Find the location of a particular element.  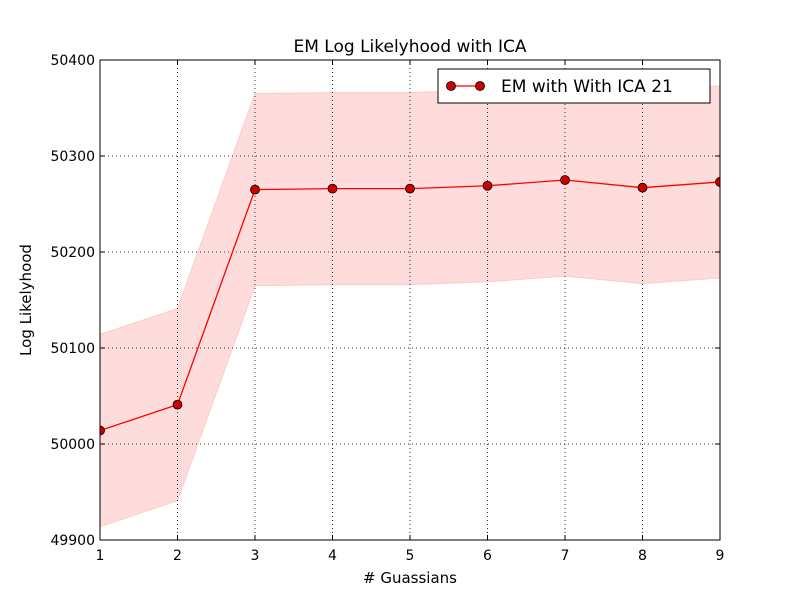

x-tick-label: 9 is located at coordinates (720, 556).